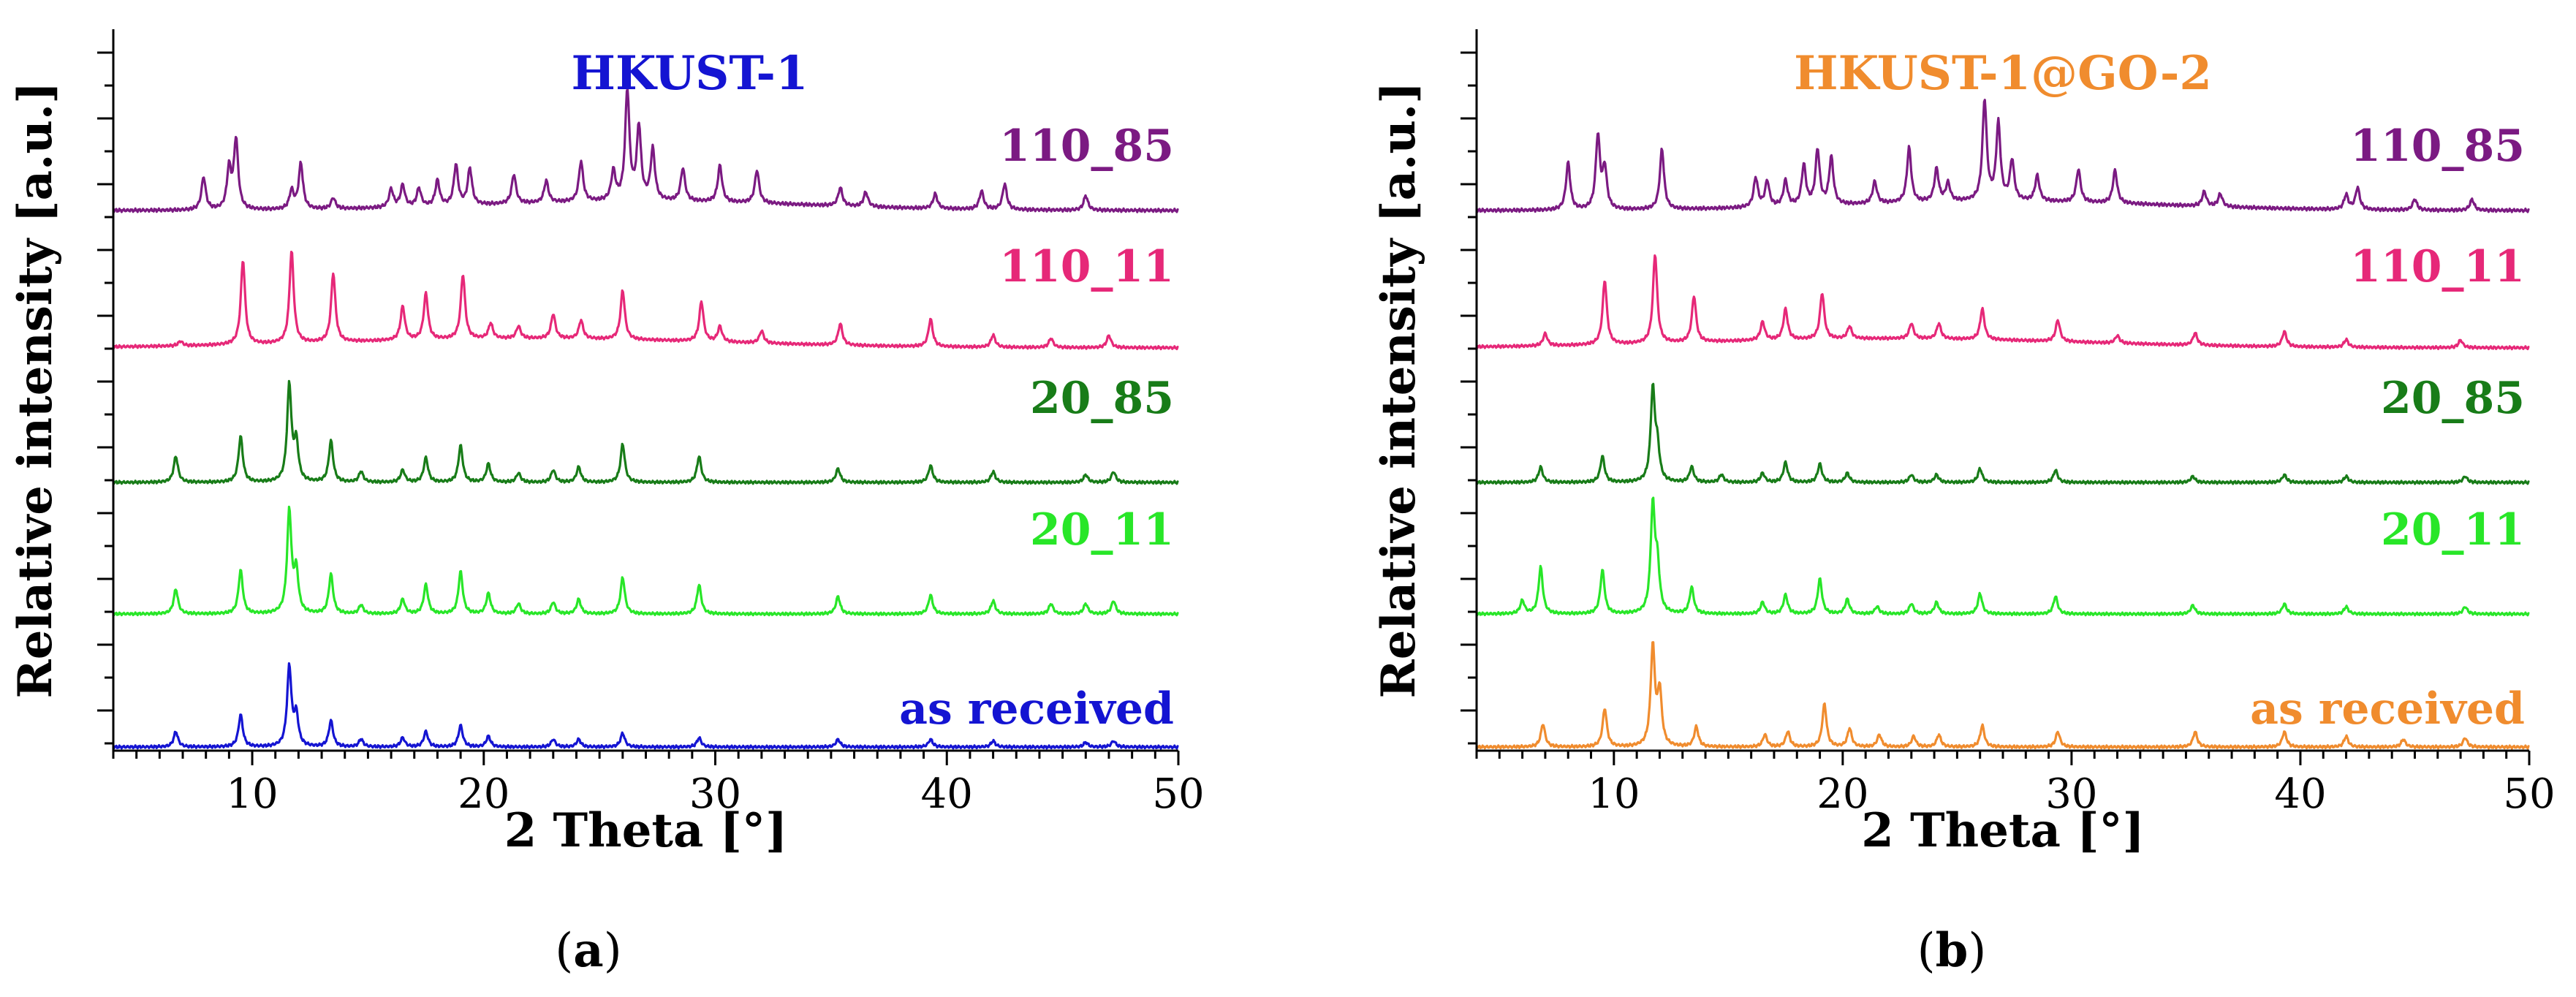 This screenshot has height=997, width=2576. What do you see at coordinates (2003, 73) in the screenshot?
I see `panel-title: HKUST-1@GO-2` at bounding box center [2003, 73].